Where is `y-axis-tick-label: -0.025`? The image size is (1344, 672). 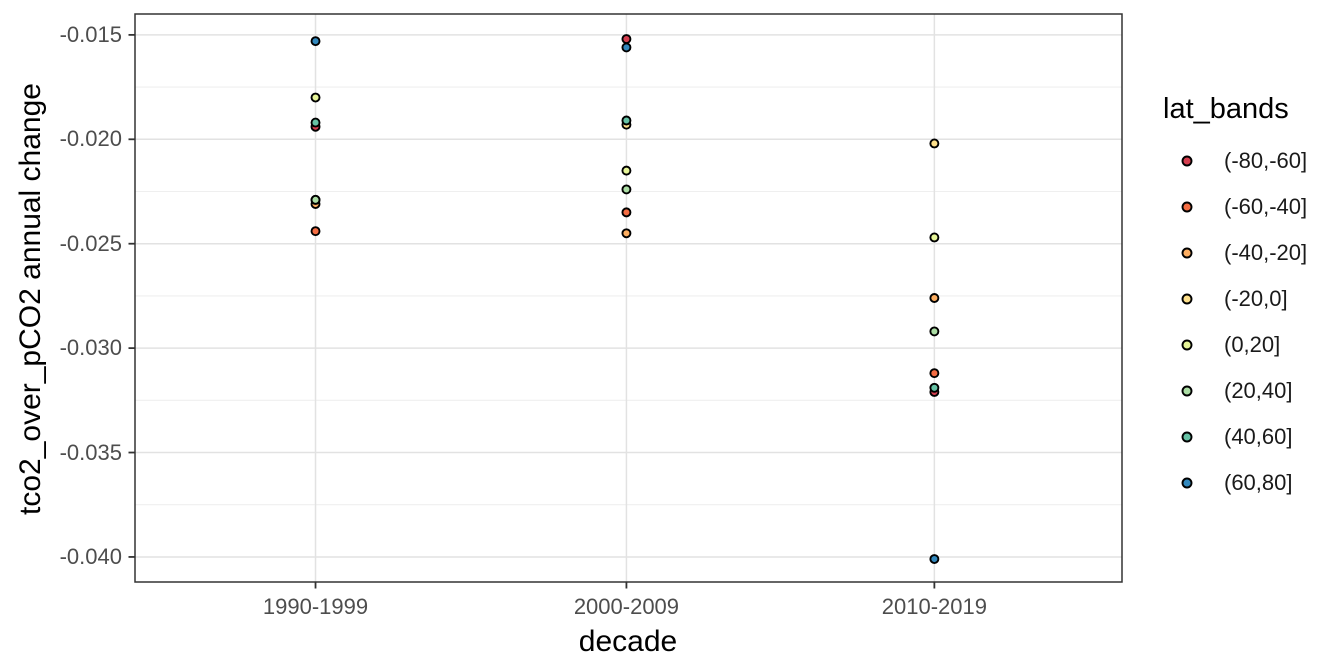 y-axis-tick-label: -0.025 is located at coordinates (90, 243).